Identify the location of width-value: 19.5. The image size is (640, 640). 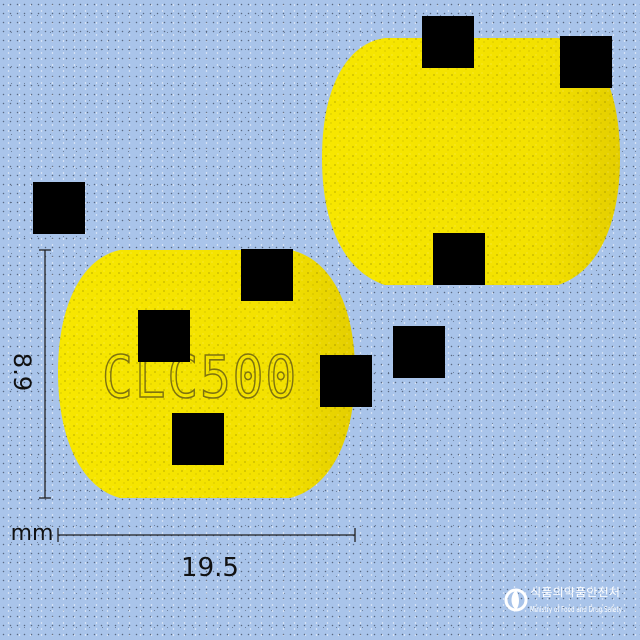
(210, 568).